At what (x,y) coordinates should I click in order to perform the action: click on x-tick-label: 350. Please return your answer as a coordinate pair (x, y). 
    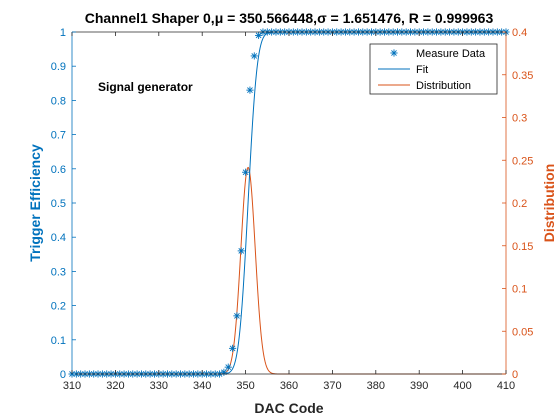
    Looking at the image, I should click on (245, 386).